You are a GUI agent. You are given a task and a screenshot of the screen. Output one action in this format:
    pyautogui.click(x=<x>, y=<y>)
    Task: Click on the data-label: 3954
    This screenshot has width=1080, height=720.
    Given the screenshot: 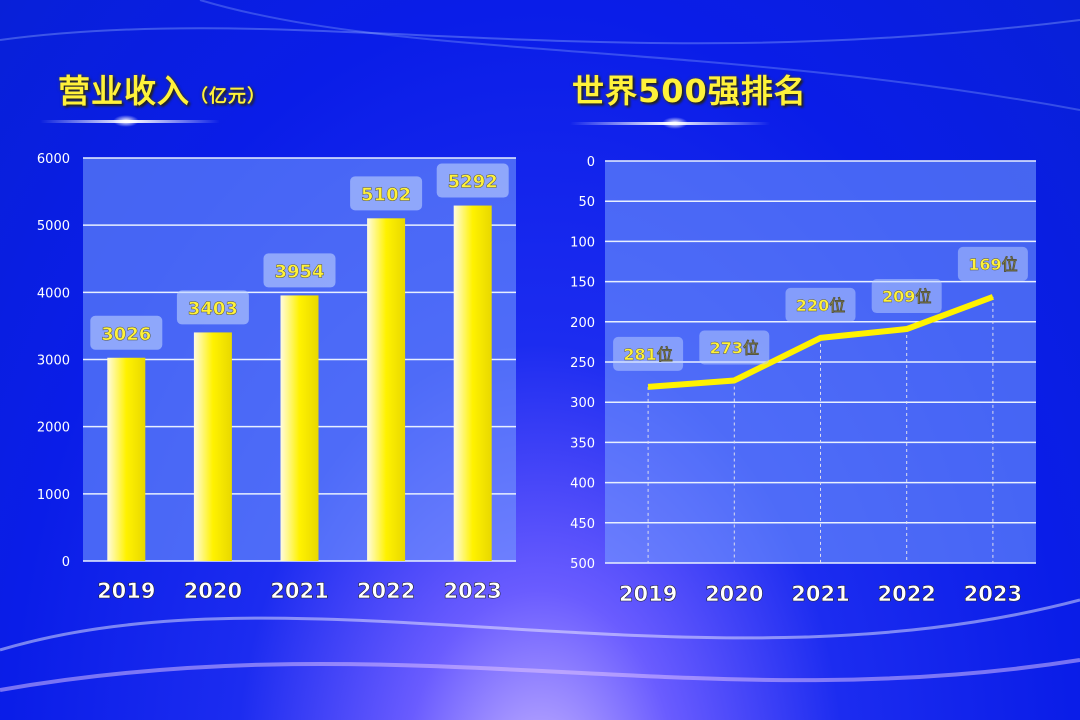 What is the action you would take?
    pyautogui.click(x=299, y=271)
    